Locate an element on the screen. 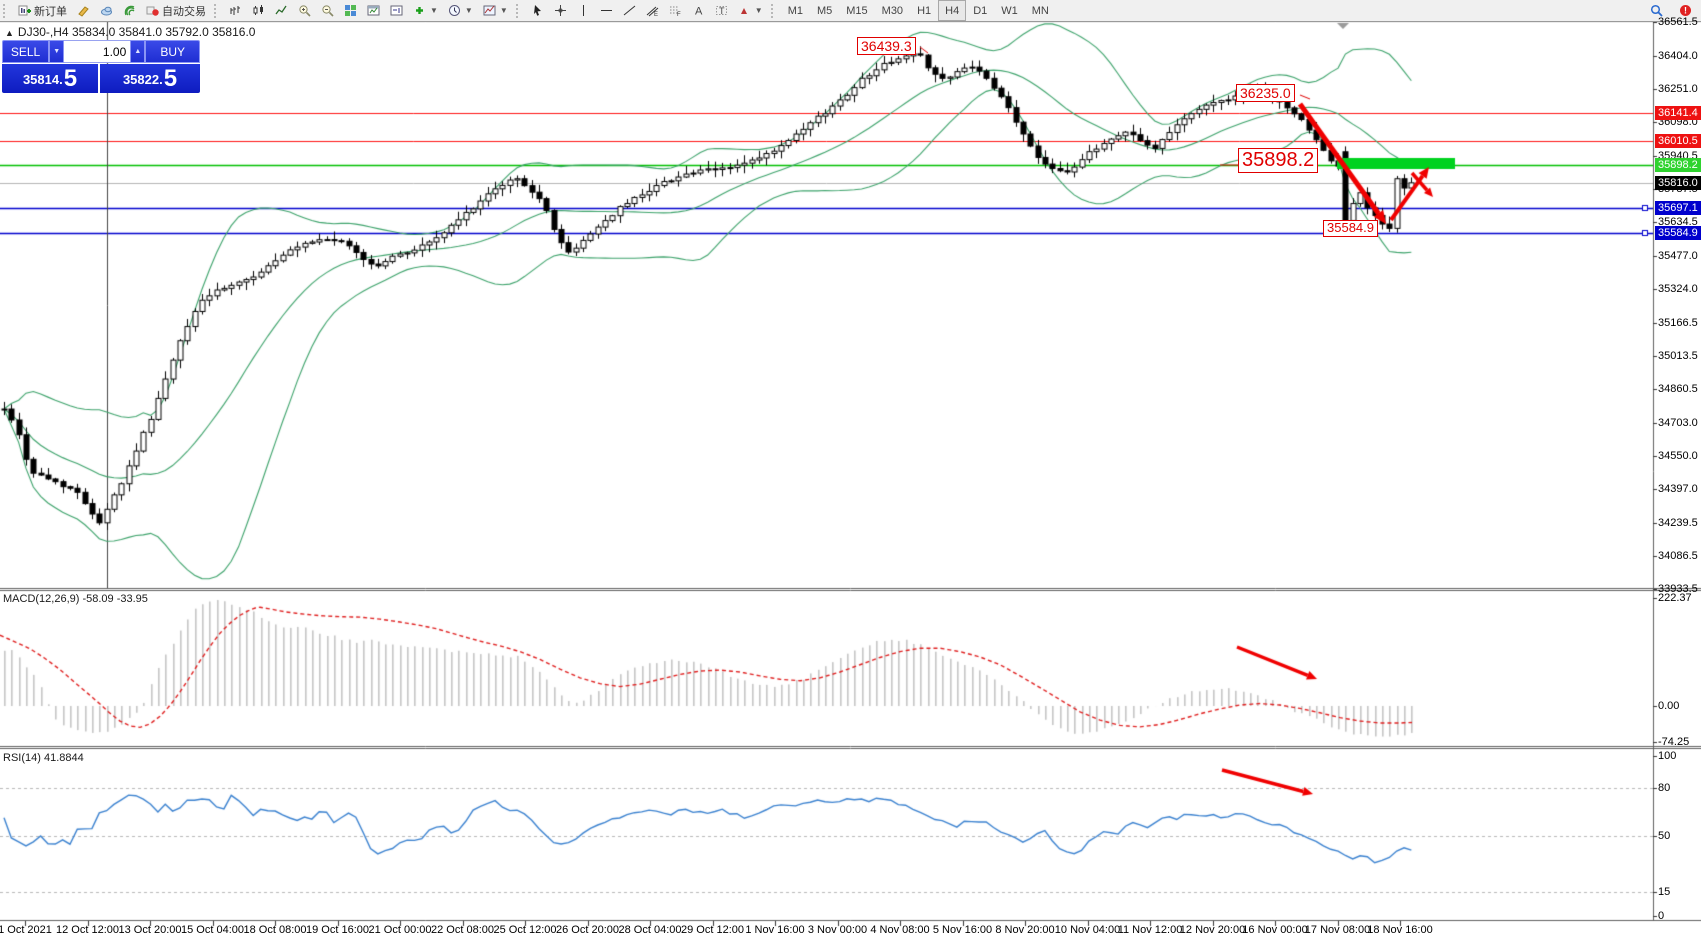 The width and height of the screenshot is (1701, 937). date-axis-tick: 8 Nov 20:00 is located at coordinates (1025, 930).